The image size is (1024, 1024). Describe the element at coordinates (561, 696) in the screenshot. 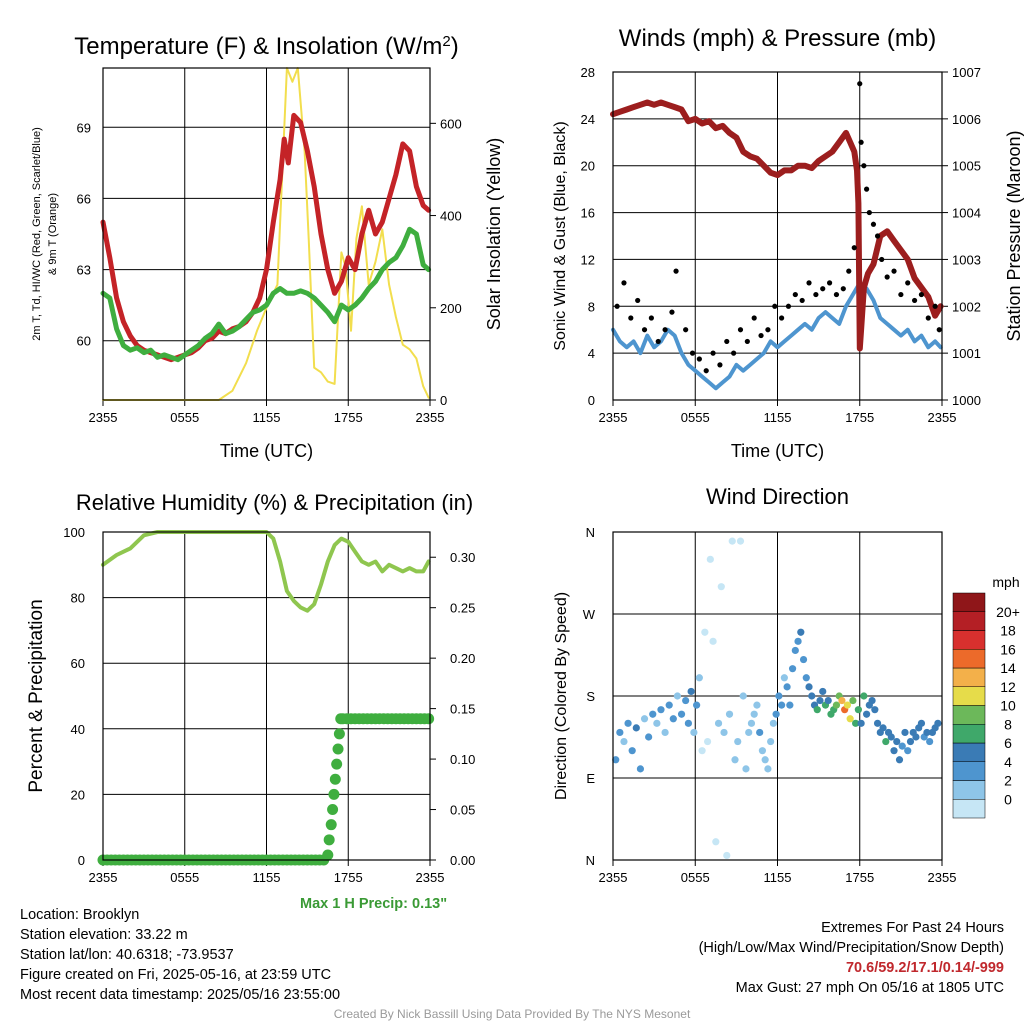

I see `dir-ylabel: Direction (Colored By Speed)` at that location.